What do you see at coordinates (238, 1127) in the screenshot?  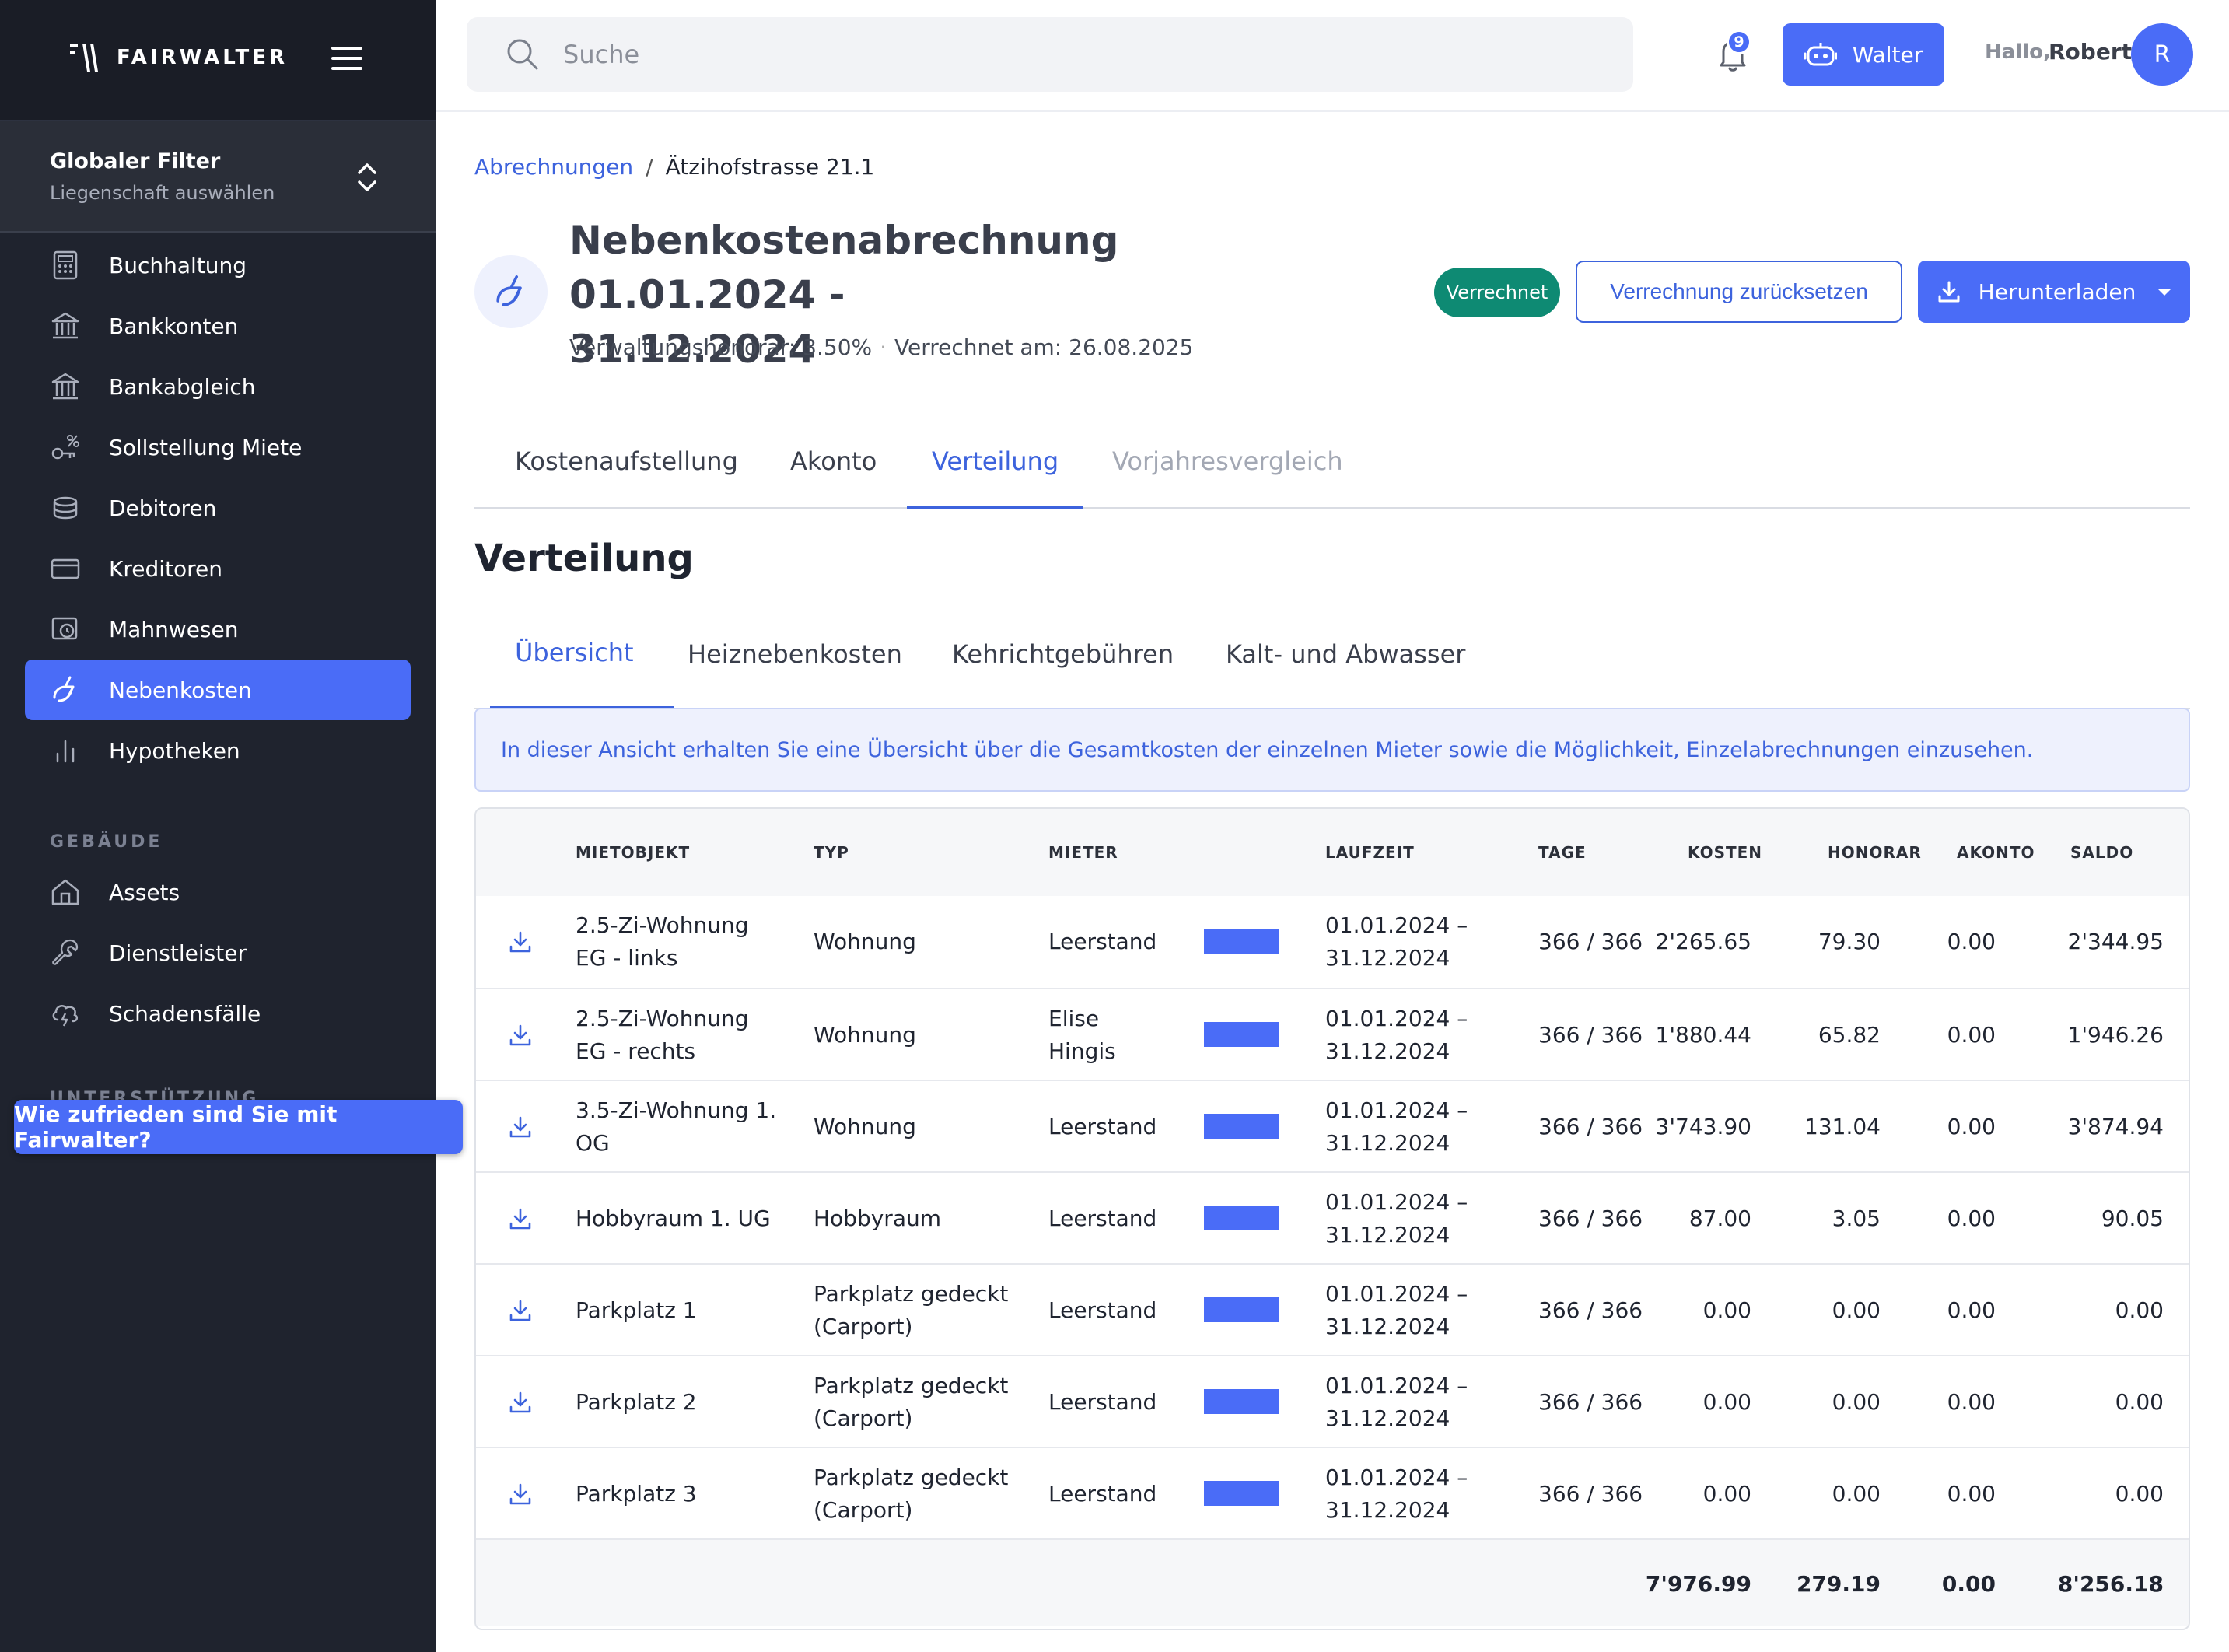 I see `feedback-button: Wie zufrieden sind Sie mit Fairwalter?` at bounding box center [238, 1127].